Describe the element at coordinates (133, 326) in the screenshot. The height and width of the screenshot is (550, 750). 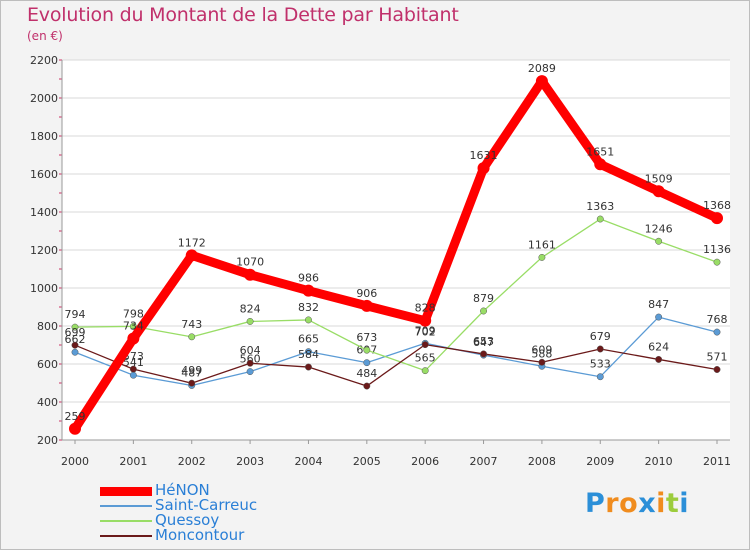
I see `data-label: 734` at that location.